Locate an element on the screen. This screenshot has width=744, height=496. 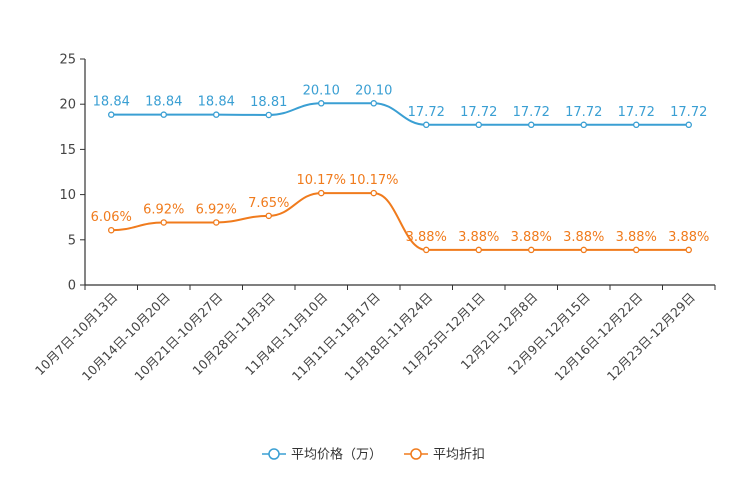
legend: 平均价格（万） 平均折扣 is located at coordinates (373, 455).